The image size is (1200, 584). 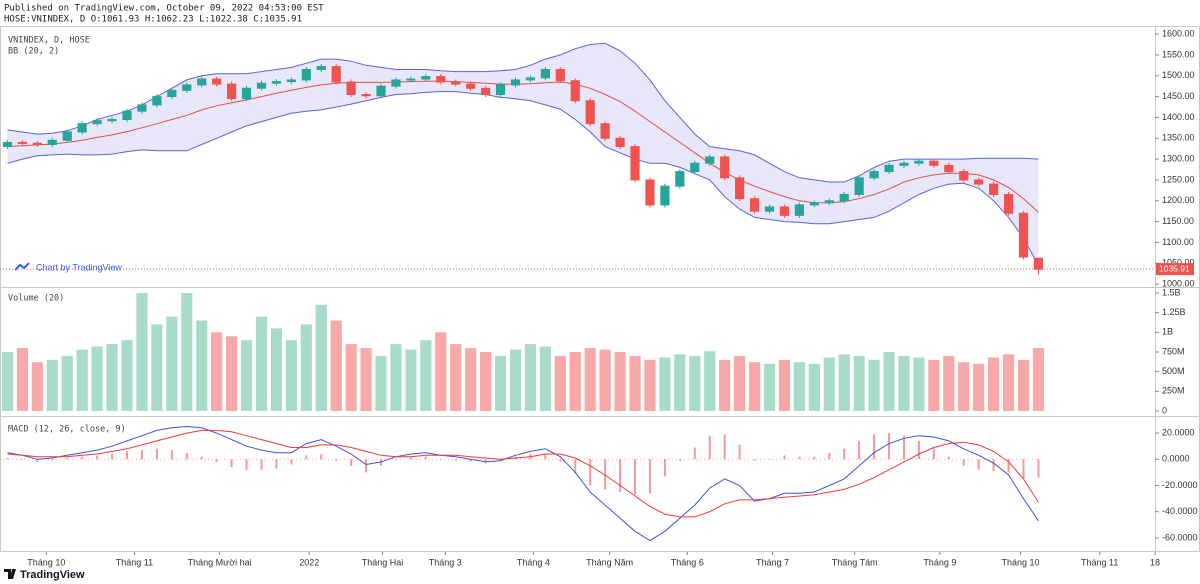 What do you see at coordinates (52, 575) in the screenshot?
I see `logo-text: TradingView` at bounding box center [52, 575].